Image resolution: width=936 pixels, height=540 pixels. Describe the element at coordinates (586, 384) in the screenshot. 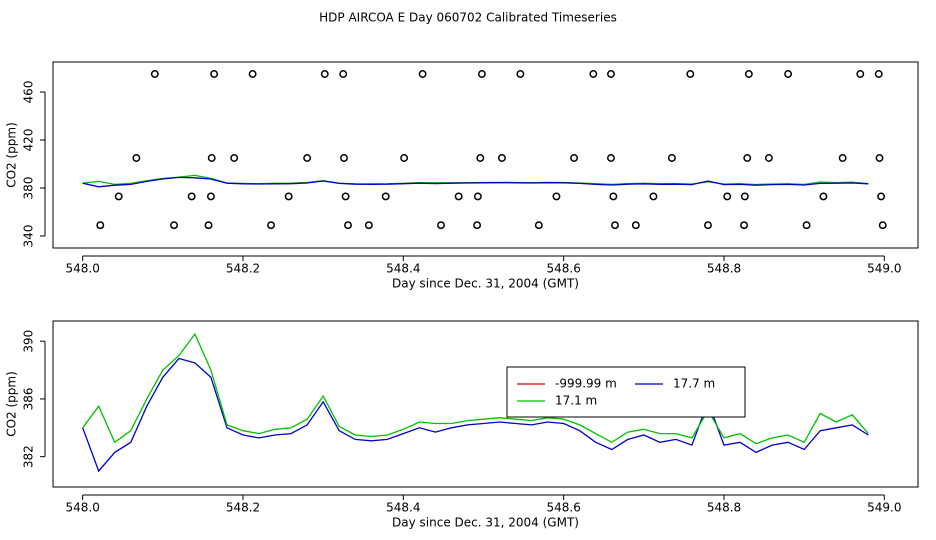

I see `legend-label: -999.99 m` at that location.